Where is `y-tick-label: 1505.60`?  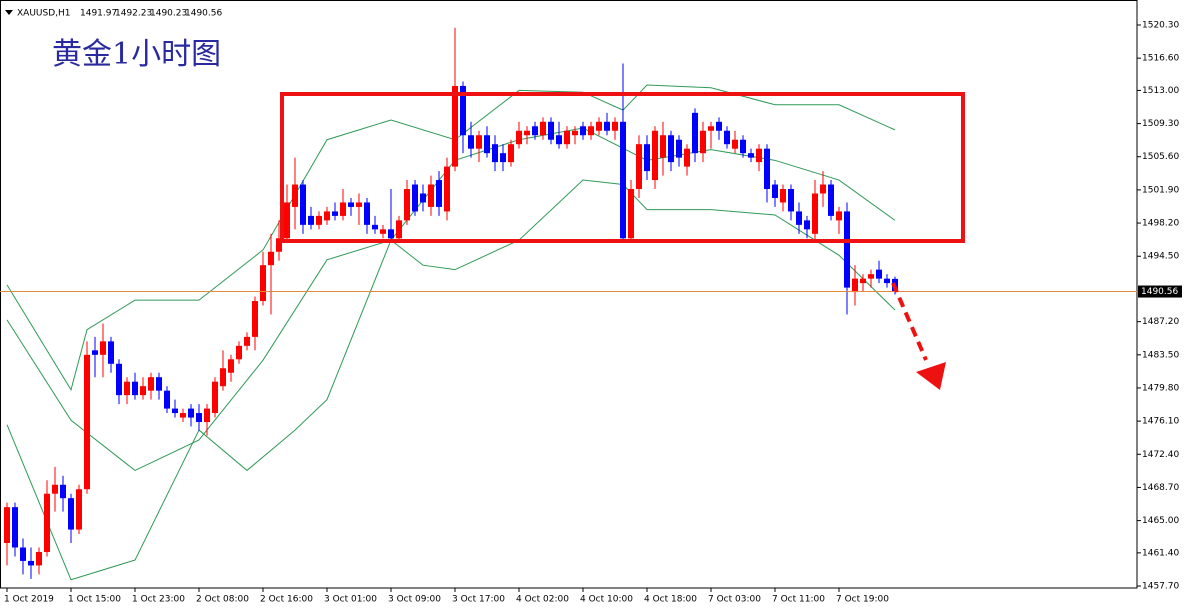 y-tick-label: 1505.60 is located at coordinates (1160, 157).